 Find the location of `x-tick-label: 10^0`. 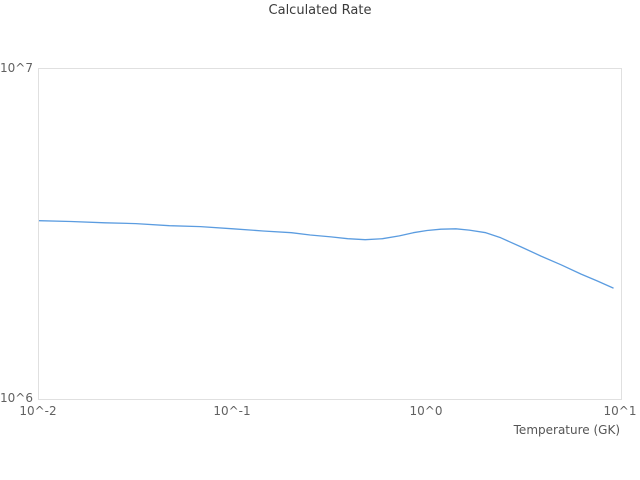

x-tick-label: 10^0 is located at coordinates (426, 411).